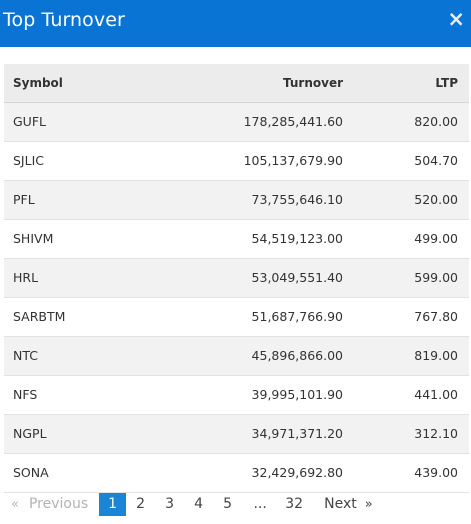 The width and height of the screenshot is (471, 524). I want to click on table-row: SARBTM 51,687,766.90 767.80, so click(236, 317).